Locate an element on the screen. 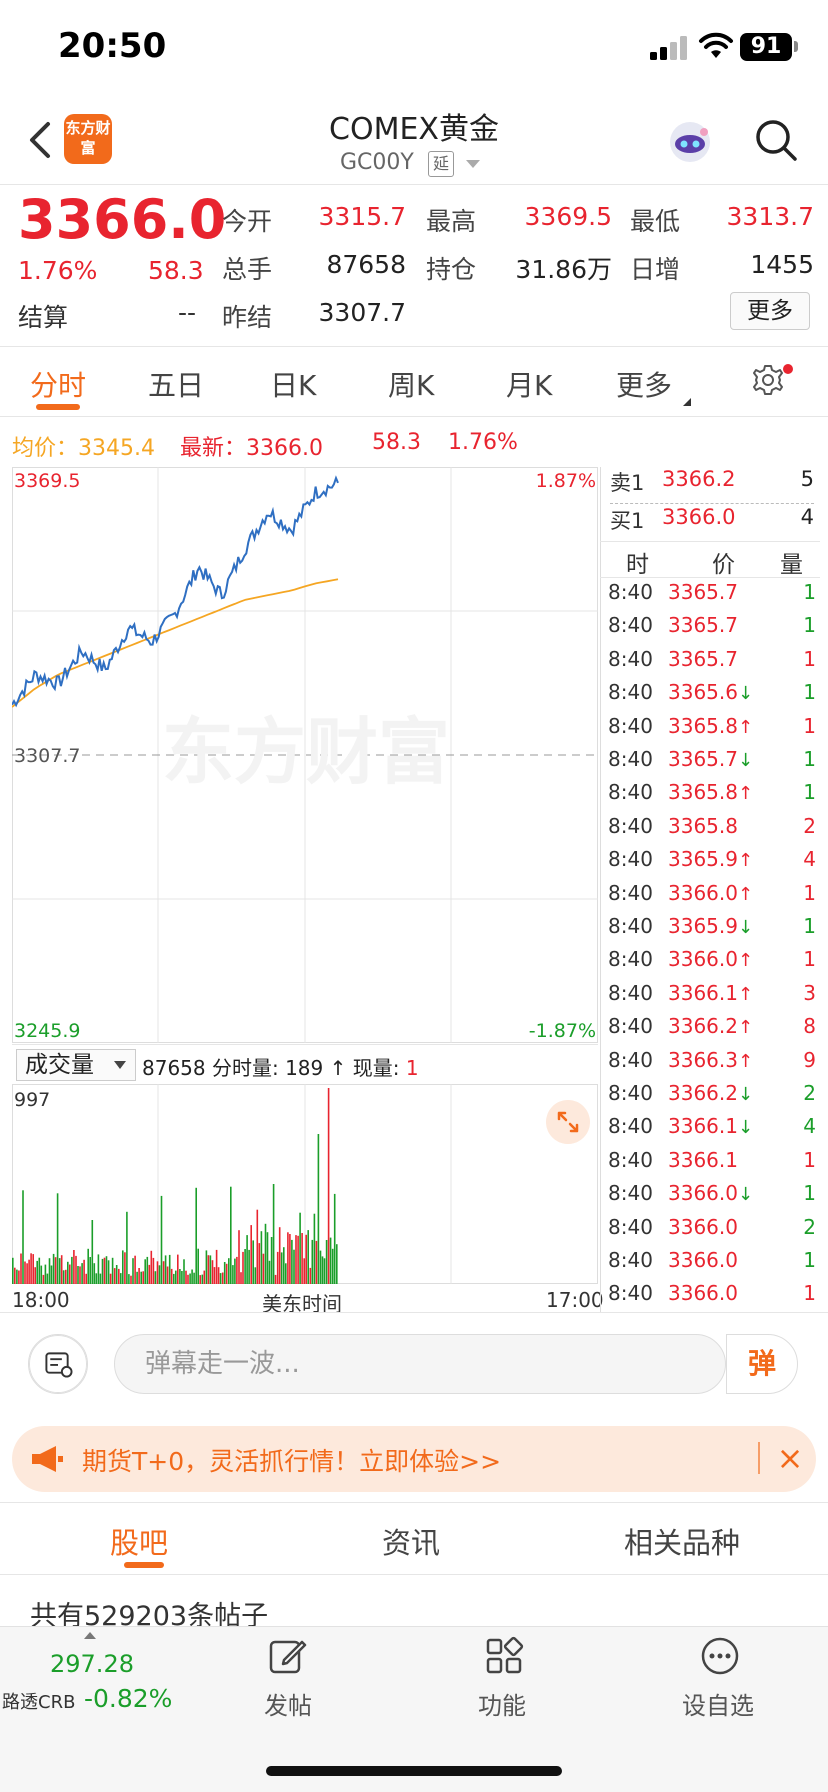 The image size is (828, 1792). active-tab-indicator is located at coordinates (144, 1565).